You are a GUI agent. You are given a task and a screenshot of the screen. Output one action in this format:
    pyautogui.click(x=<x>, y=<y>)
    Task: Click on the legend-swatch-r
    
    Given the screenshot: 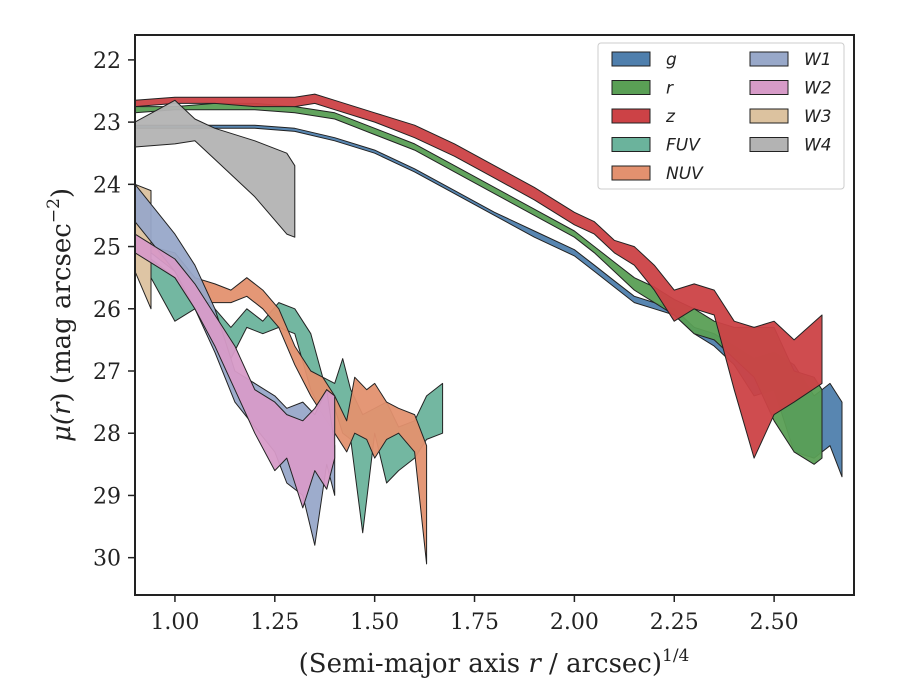 What is the action you would take?
    pyautogui.click(x=631, y=87)
    